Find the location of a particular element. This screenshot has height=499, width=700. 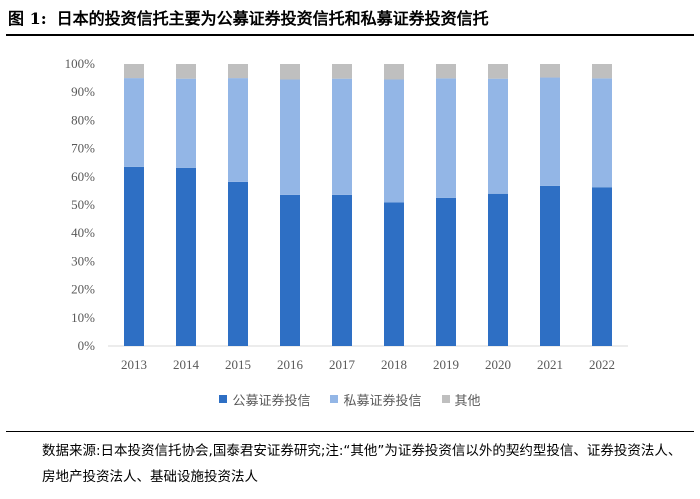

bar-segment-other-2021 is located at coordinates (550, 71).